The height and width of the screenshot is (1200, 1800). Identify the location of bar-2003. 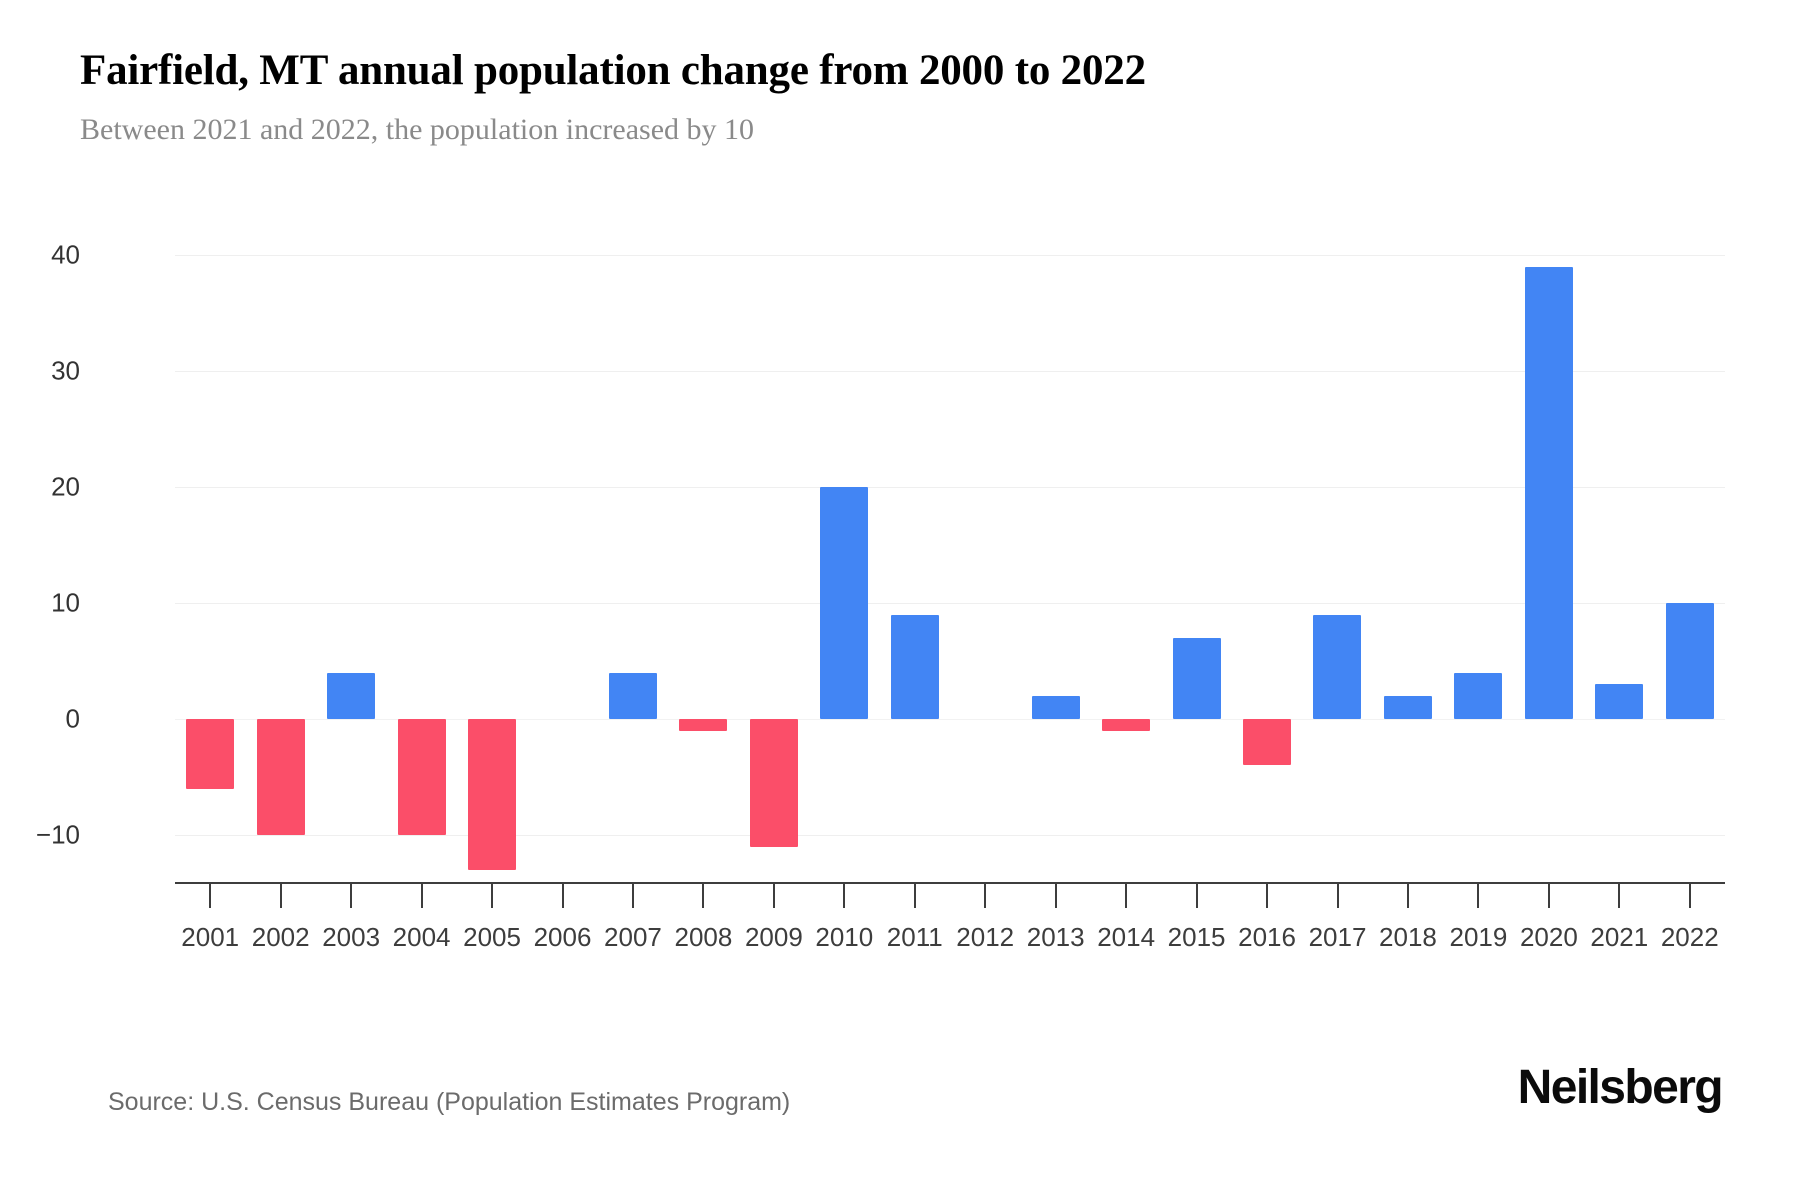
(351, 695).